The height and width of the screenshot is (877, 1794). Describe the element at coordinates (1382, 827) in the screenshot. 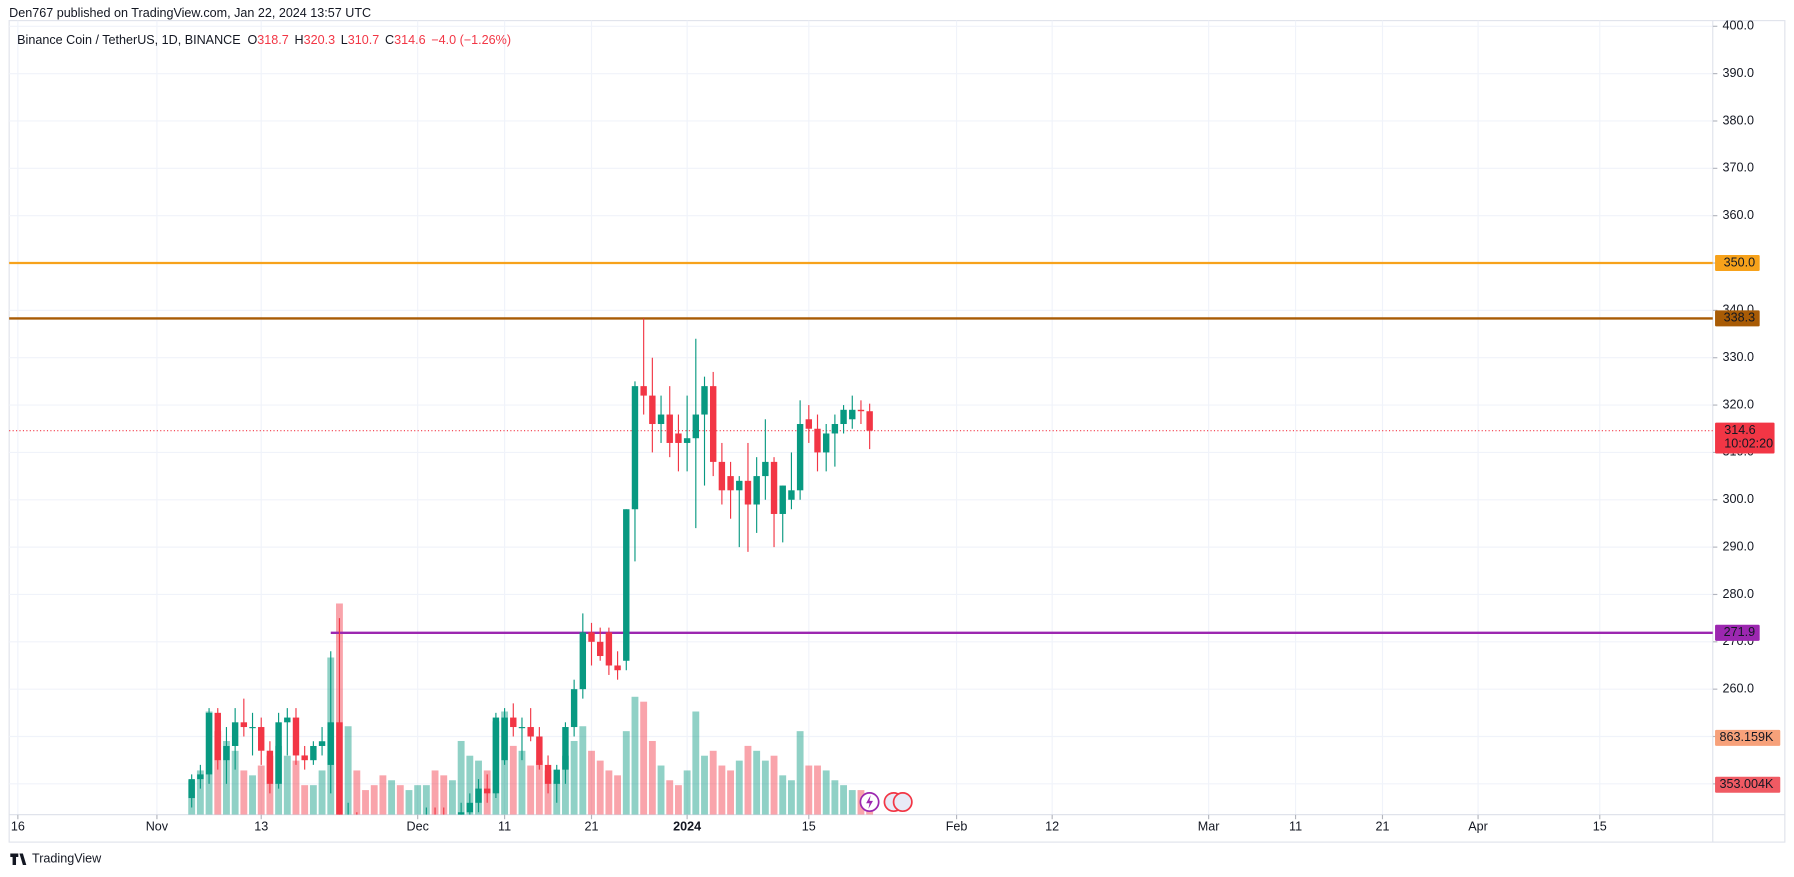

I see `x-tick-label: 21` at that location.